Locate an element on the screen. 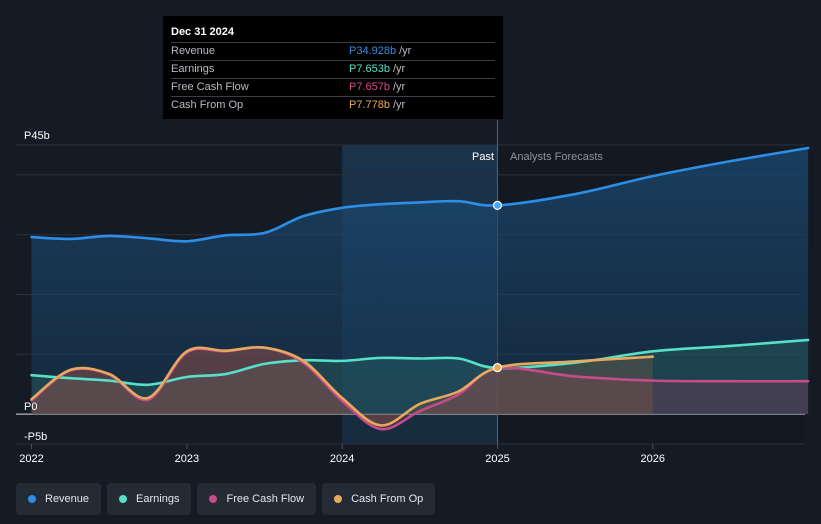 This screenshot has width=821, height=524. cash-from-op-area is located at coordinates (342, 386).